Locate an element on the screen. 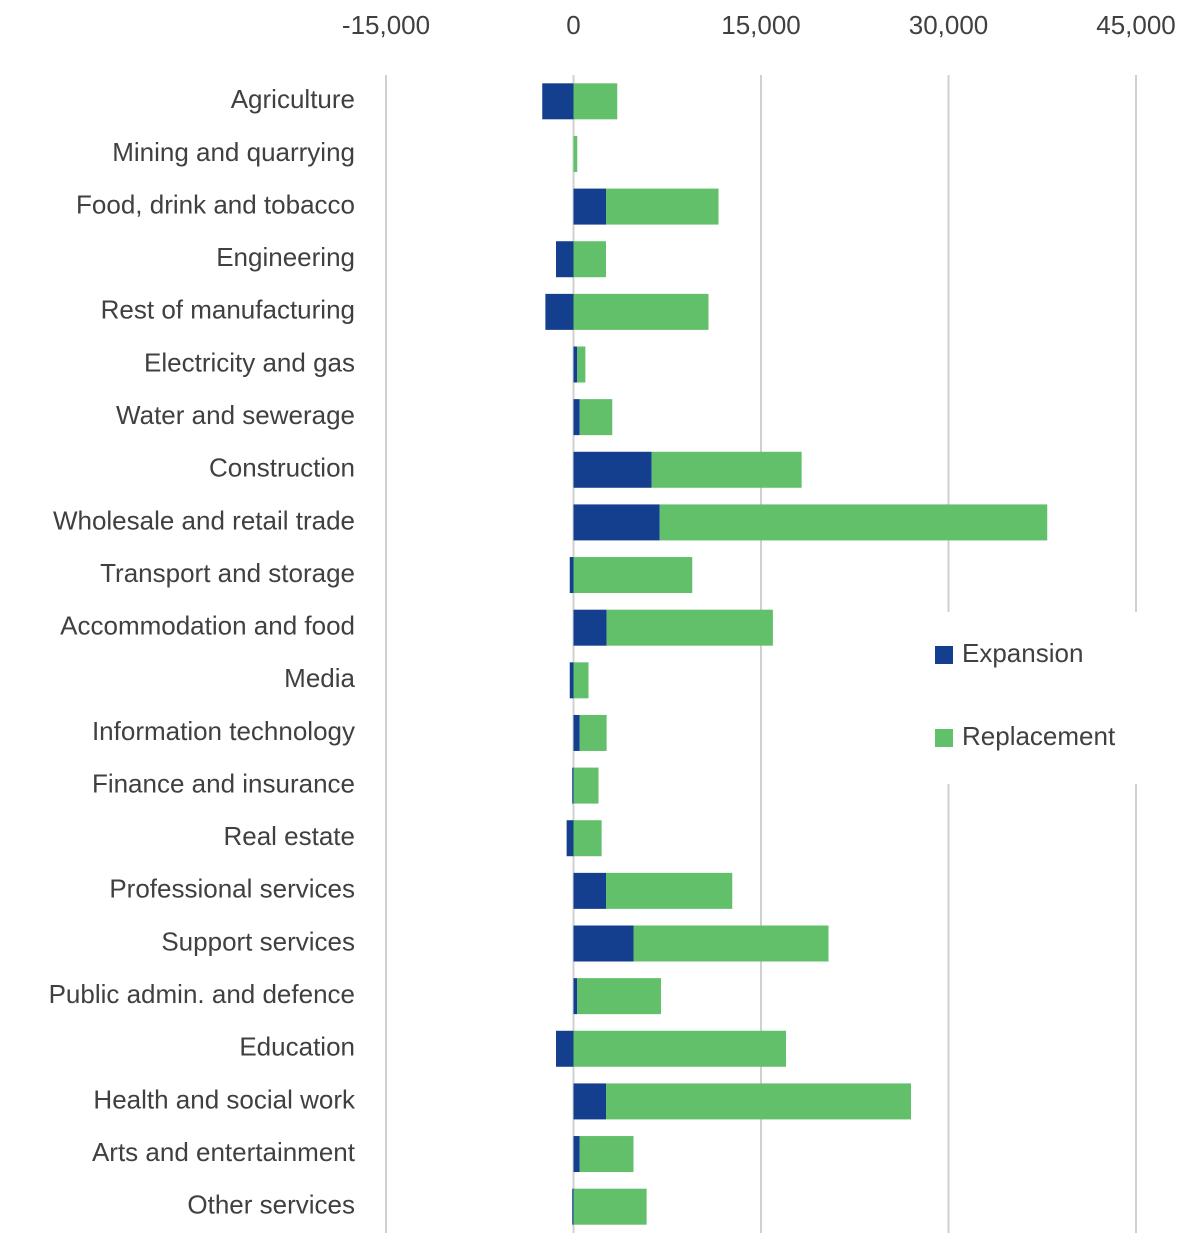 Image resolution: width=1188 pixels, height=1233 pixels. y-tick-label: Information technology is located at coordinates (223, 731).